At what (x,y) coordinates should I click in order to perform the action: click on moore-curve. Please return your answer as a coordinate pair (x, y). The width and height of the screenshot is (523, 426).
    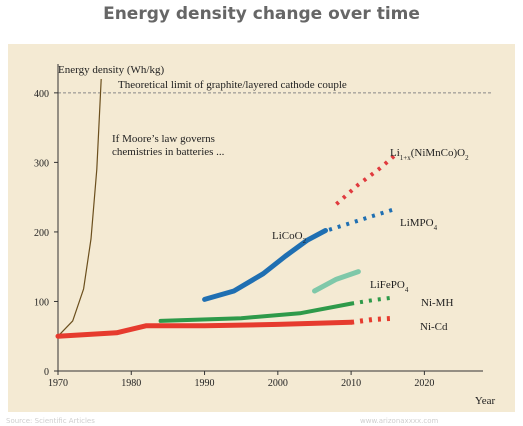
    Looking at the image, I should click on (79, 207).